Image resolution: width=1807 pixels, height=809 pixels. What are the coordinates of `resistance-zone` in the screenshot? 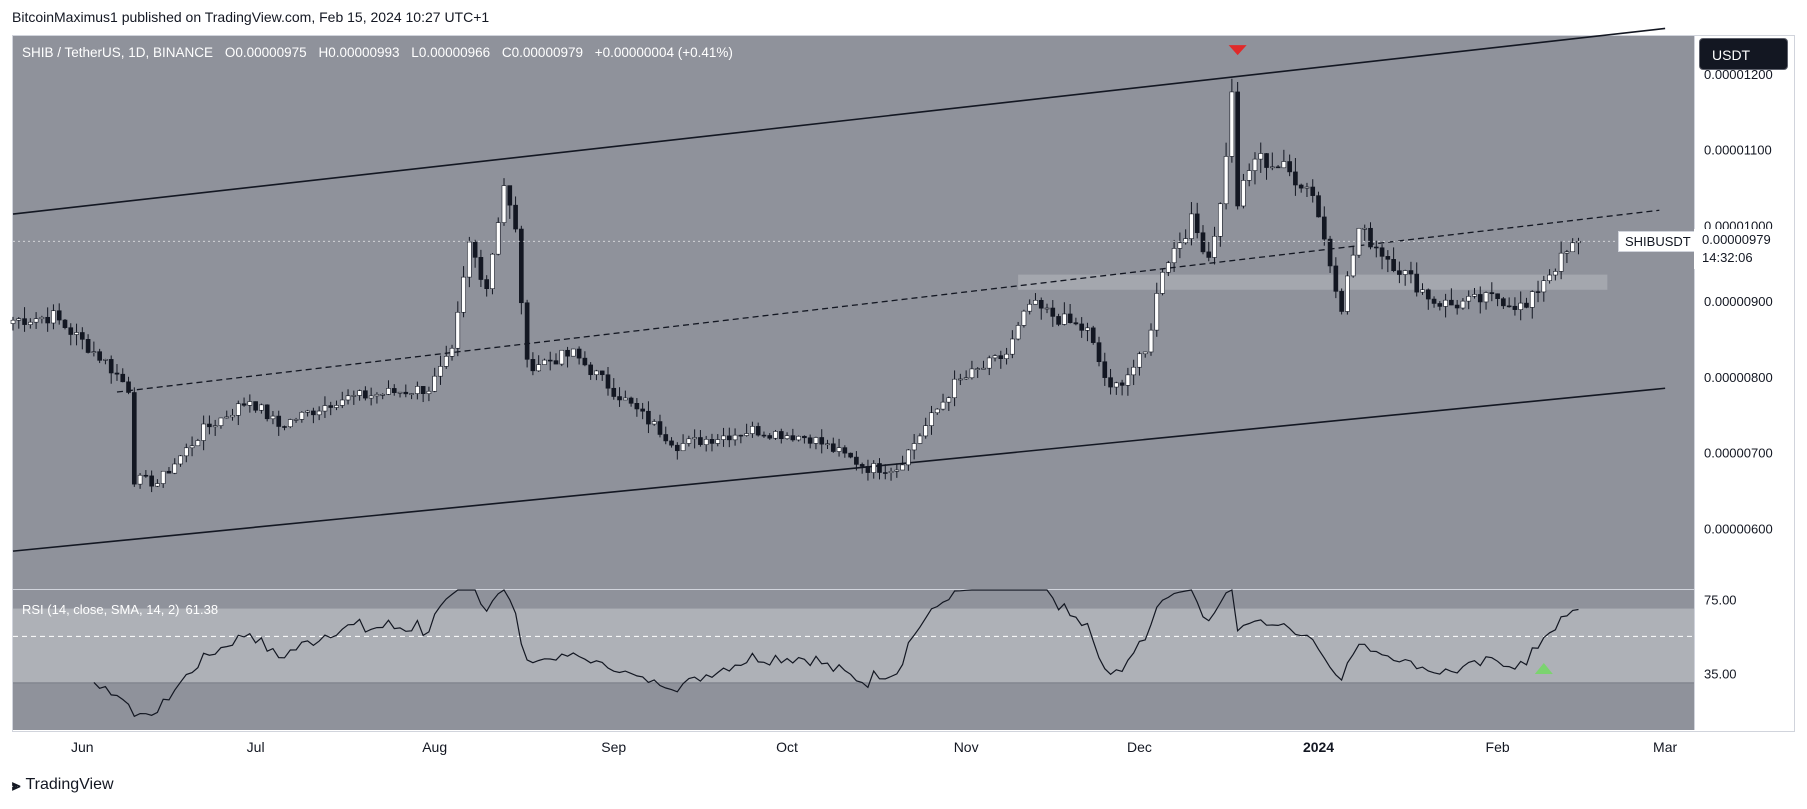 It's located at (1313, 282).